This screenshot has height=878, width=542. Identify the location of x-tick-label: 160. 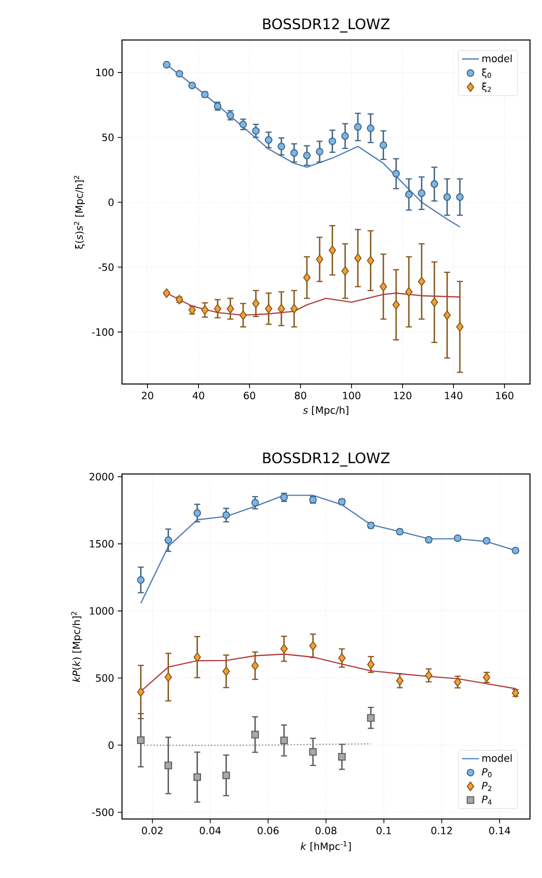
(505, 396).